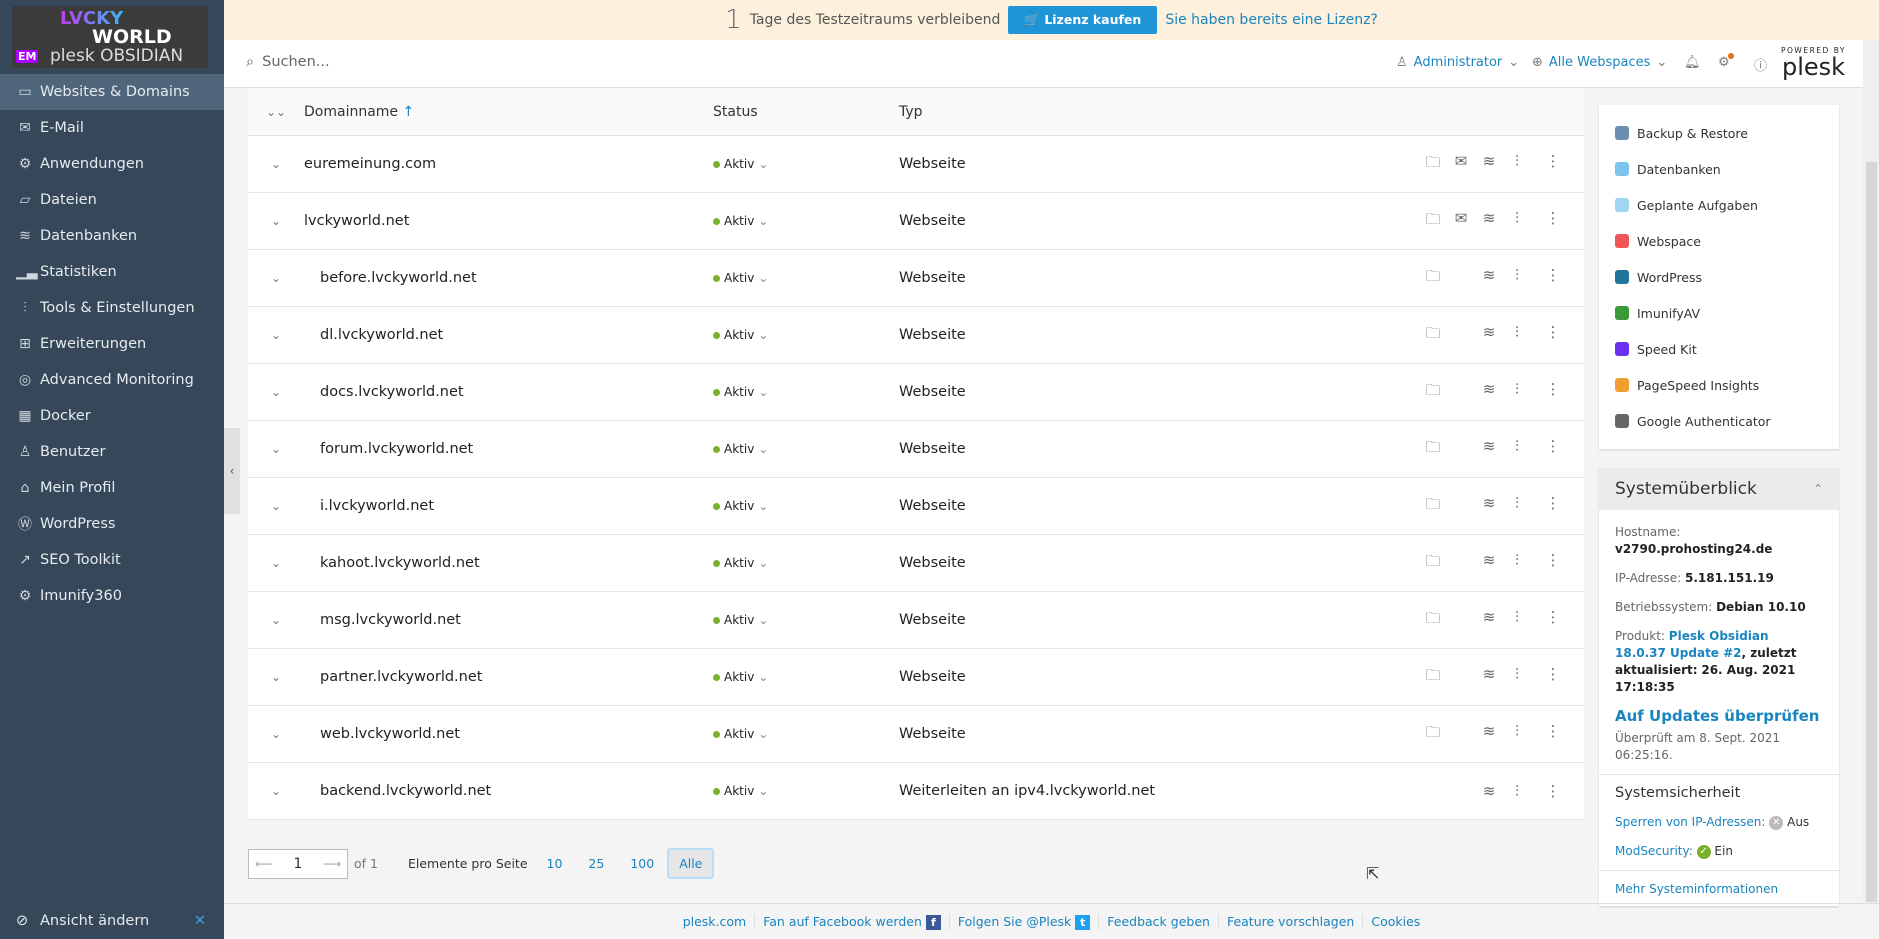 Image resolution: width=1879 pixels, height=939 pixels. Describe the element at coordinates (1761, 66) in the screenshot. I see `help-icon: ⓘ` at that location.